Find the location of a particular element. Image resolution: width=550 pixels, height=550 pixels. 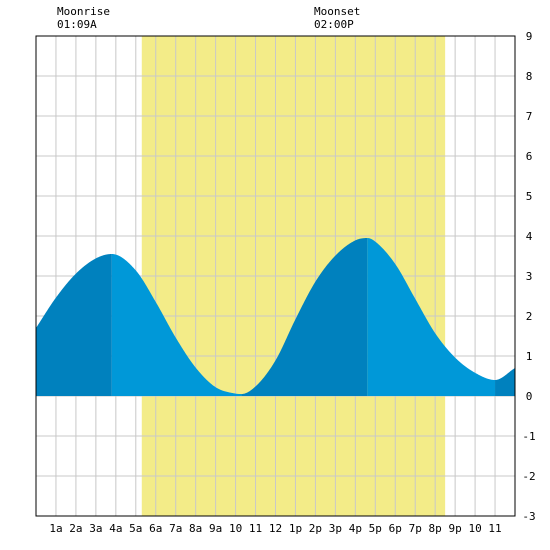

x-tick-label: 2a is located at coordinates (75, 528).